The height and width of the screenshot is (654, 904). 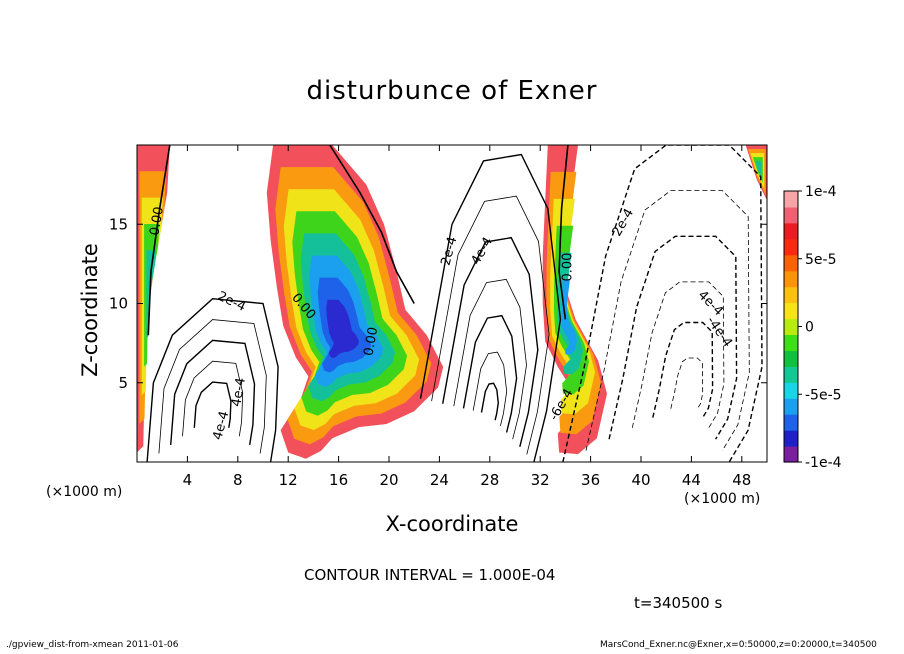 I want to click on x-tick-label: 40, so click(x=640, y=480).